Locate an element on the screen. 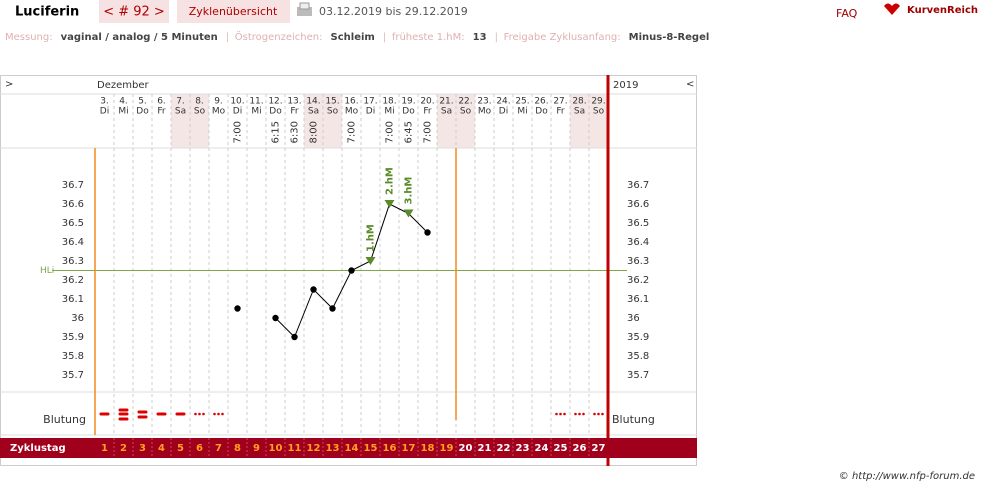 Image resolution: width=981 pixels, height=491 pixels. month-label: Dezember is located at coordinates (123, 85).